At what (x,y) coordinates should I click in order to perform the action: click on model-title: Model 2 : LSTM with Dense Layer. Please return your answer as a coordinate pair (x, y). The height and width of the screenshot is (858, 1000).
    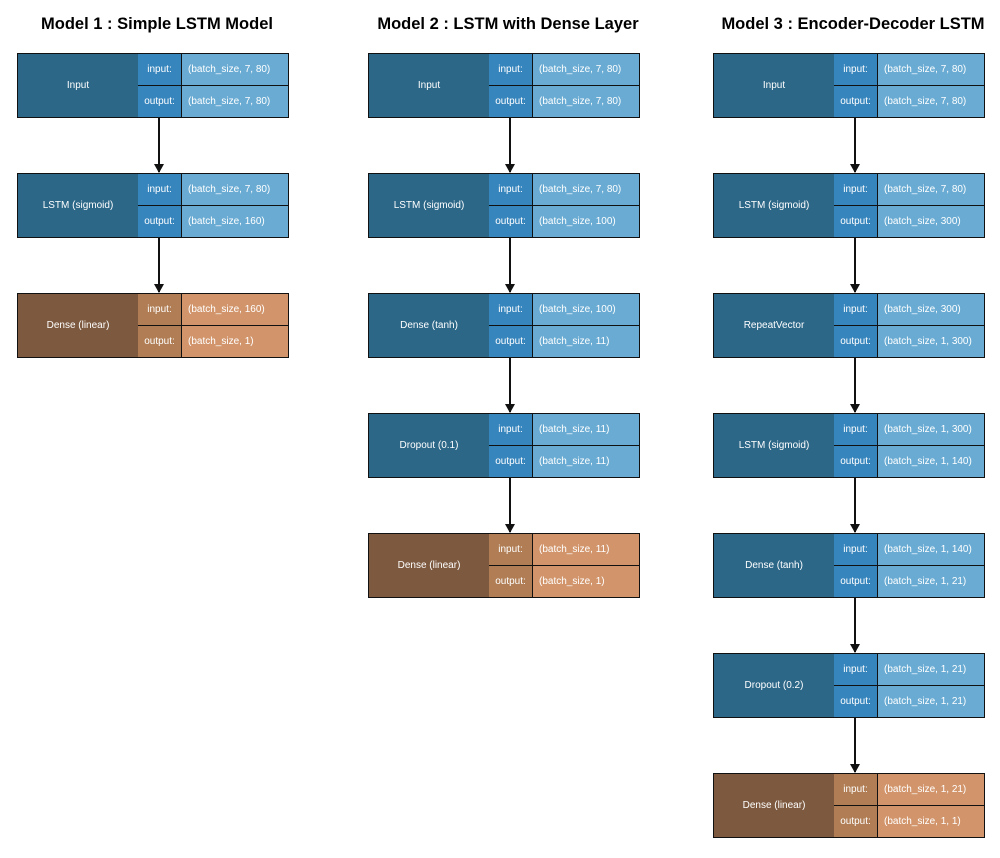
    Looking at the image, I should click on (508, 24).